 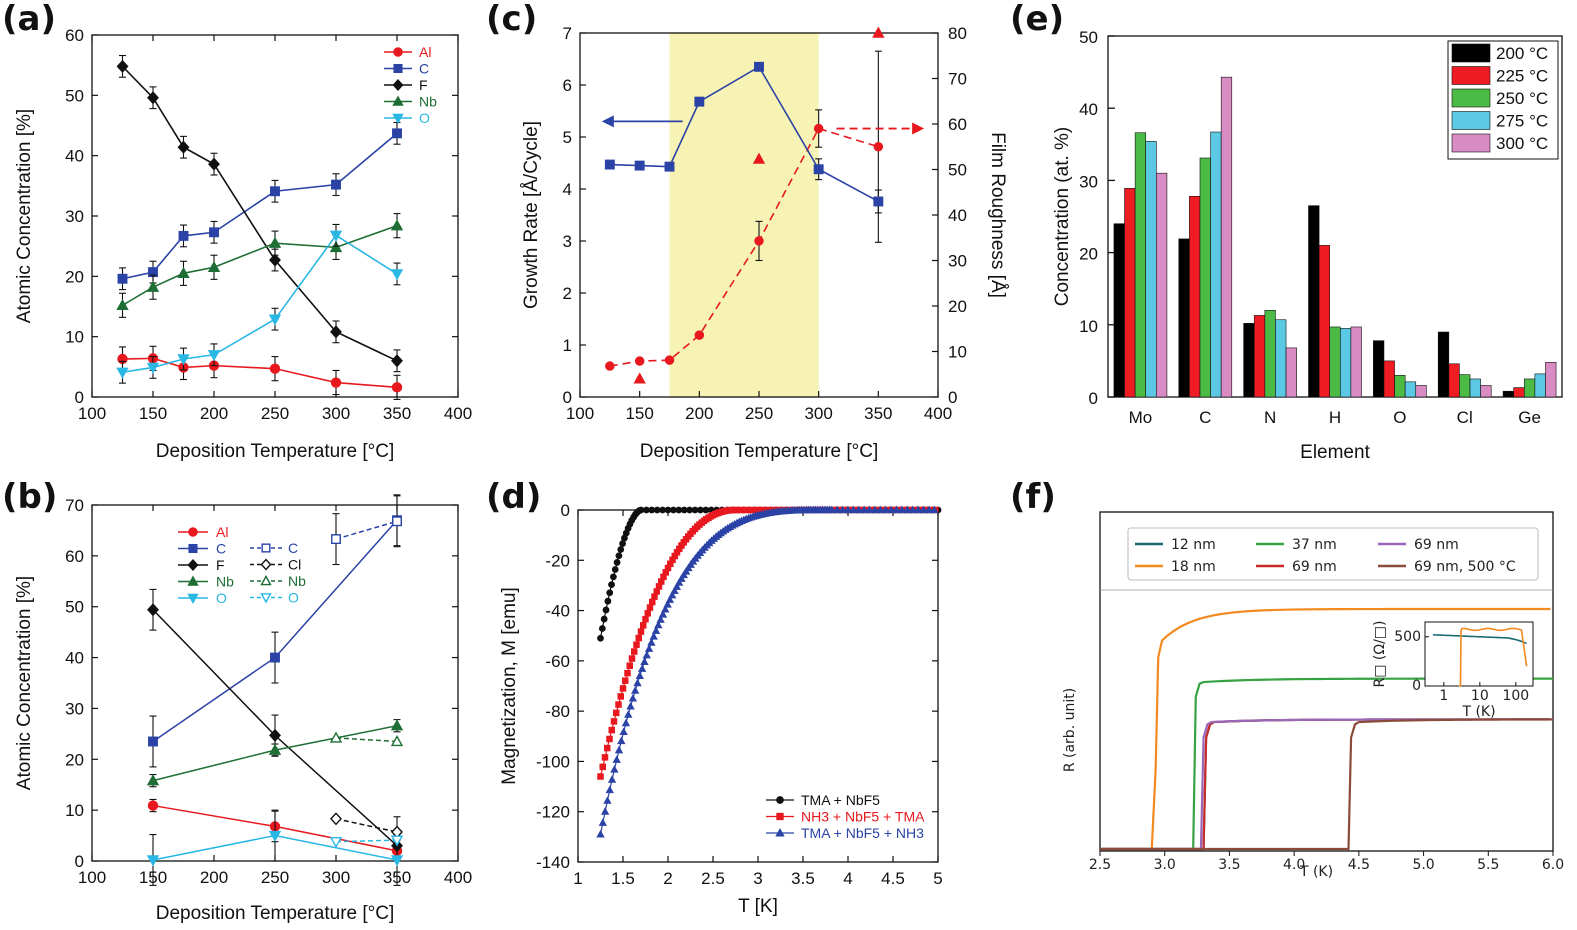 I want to click on x-tick-label: 300, so click(x=336, y=877).